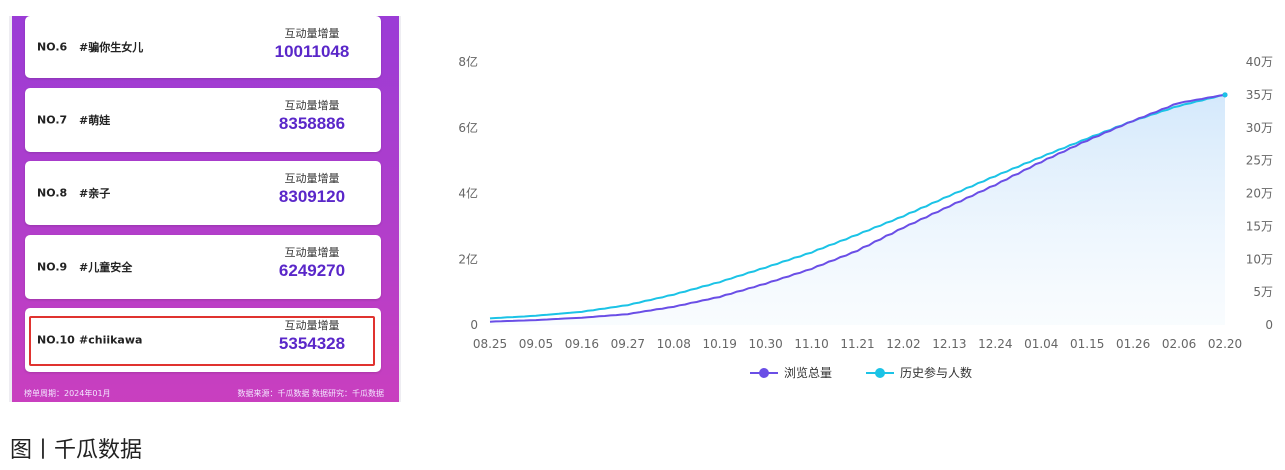  Describe the element at coordinates (474, 325) in the screenshot. I see `y-left-tick-label: 0` at that location.